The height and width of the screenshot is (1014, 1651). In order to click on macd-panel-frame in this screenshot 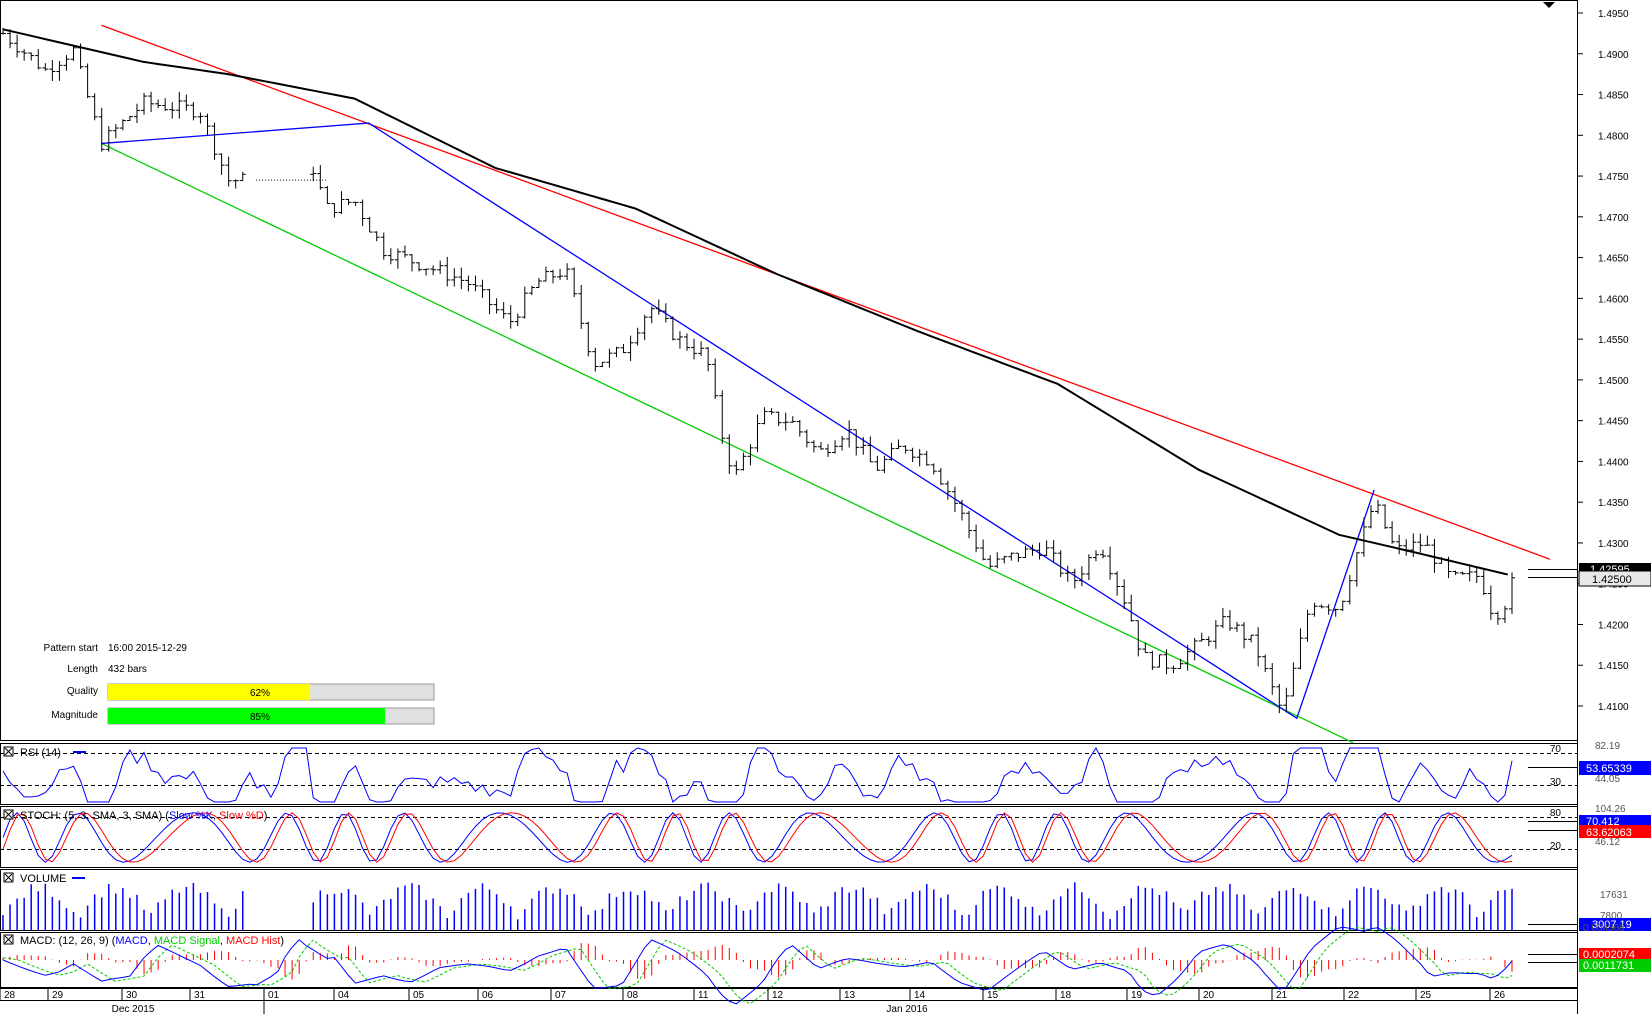, I will do `click(789, 960)`.